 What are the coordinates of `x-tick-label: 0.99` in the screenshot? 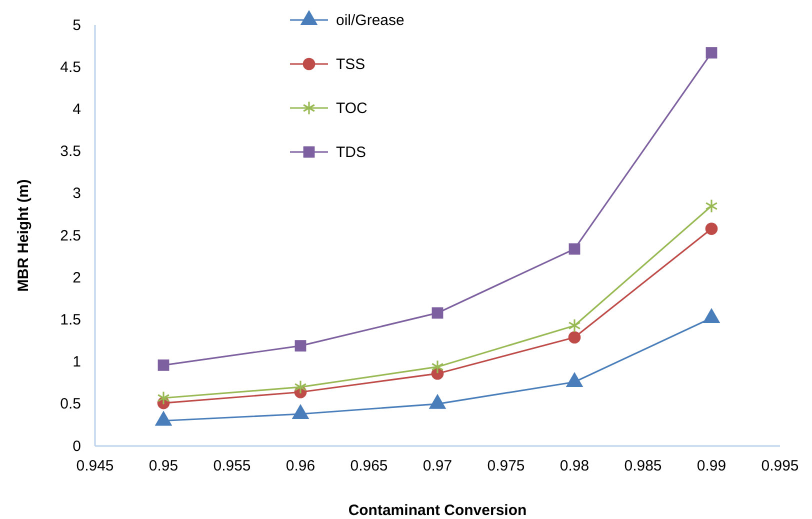 It's located at (711, 466).